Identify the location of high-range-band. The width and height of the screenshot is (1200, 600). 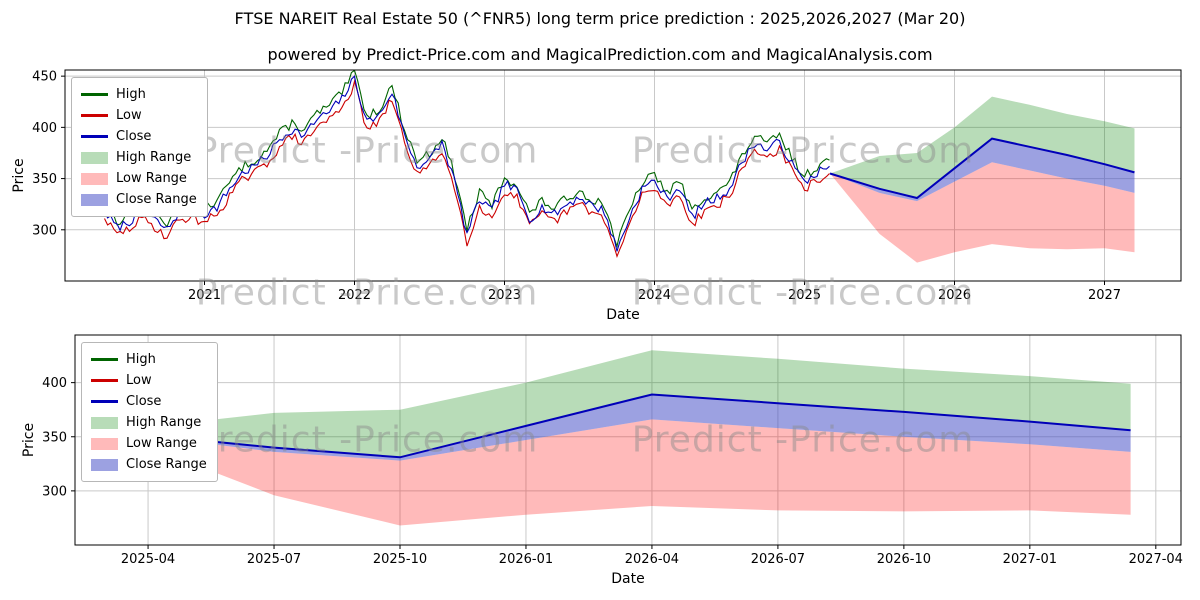
(982, 147).